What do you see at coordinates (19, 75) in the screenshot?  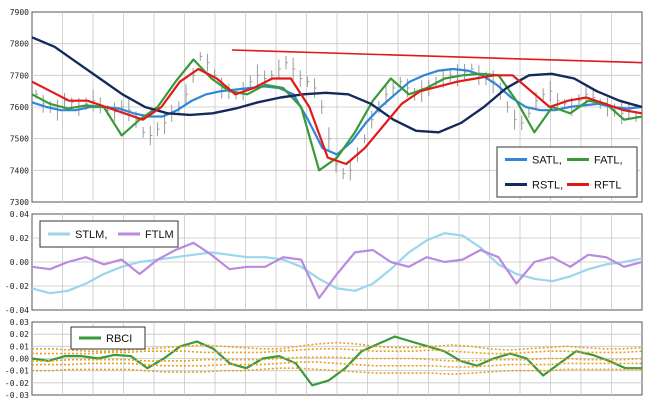 I see `y-tick-label: 7700` at bounding box center [19, 75].